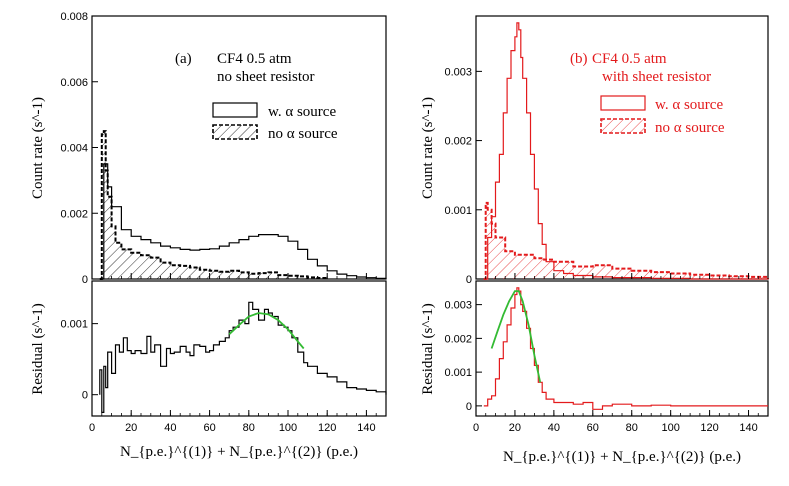  Describe the element at coordinates (183, 59) in the screenshot. I see `panel-label: (a)` at that location.